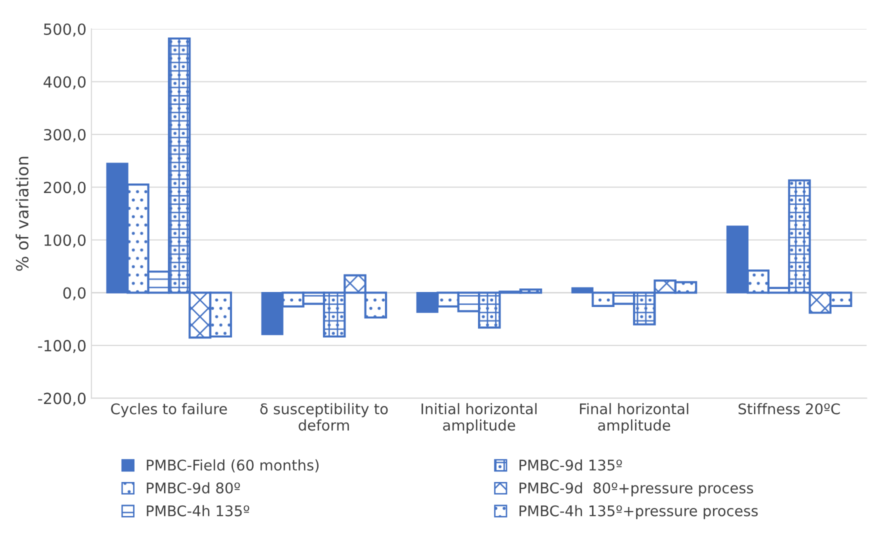 This screenshot has height=547, width=871. Describe the element at coordinates (634, 418) in the screenshot. I see `x-tick-label: Final horizontal amplitude` at that location.